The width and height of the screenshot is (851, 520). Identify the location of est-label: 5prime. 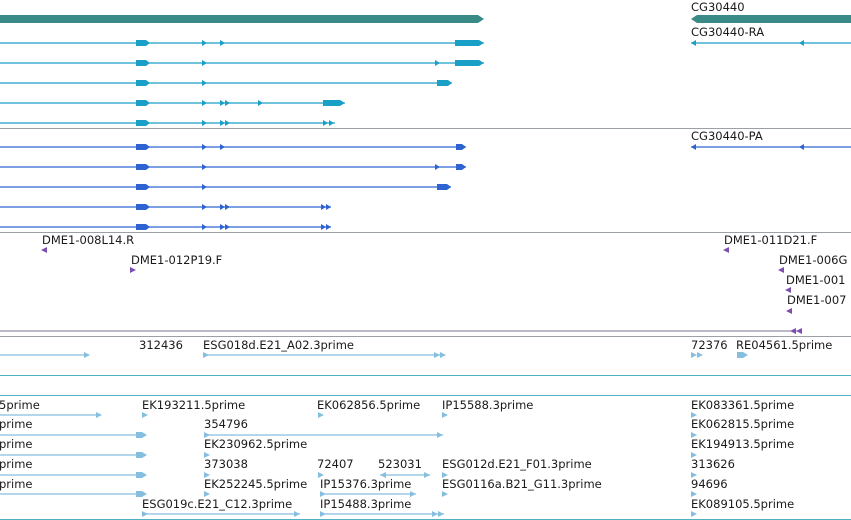
(20, 405).